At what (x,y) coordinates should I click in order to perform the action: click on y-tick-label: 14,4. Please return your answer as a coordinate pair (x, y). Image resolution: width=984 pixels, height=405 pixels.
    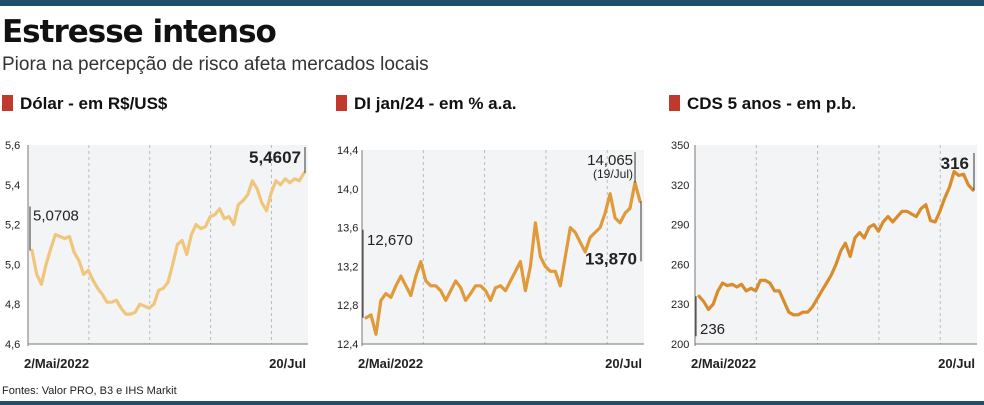
    Looking at the image, I should click on (347, 151).